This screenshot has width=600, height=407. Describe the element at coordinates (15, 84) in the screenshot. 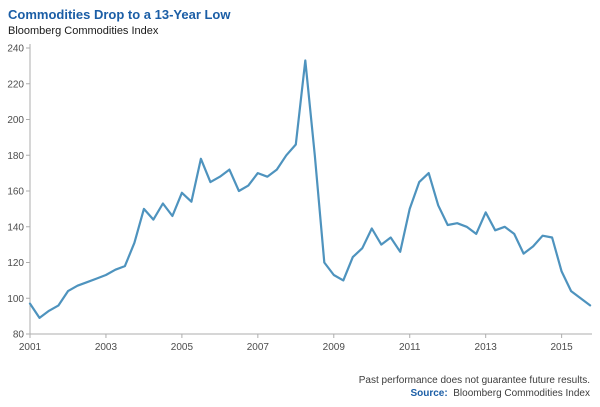

I see `y-tick-label: 220` at that location.